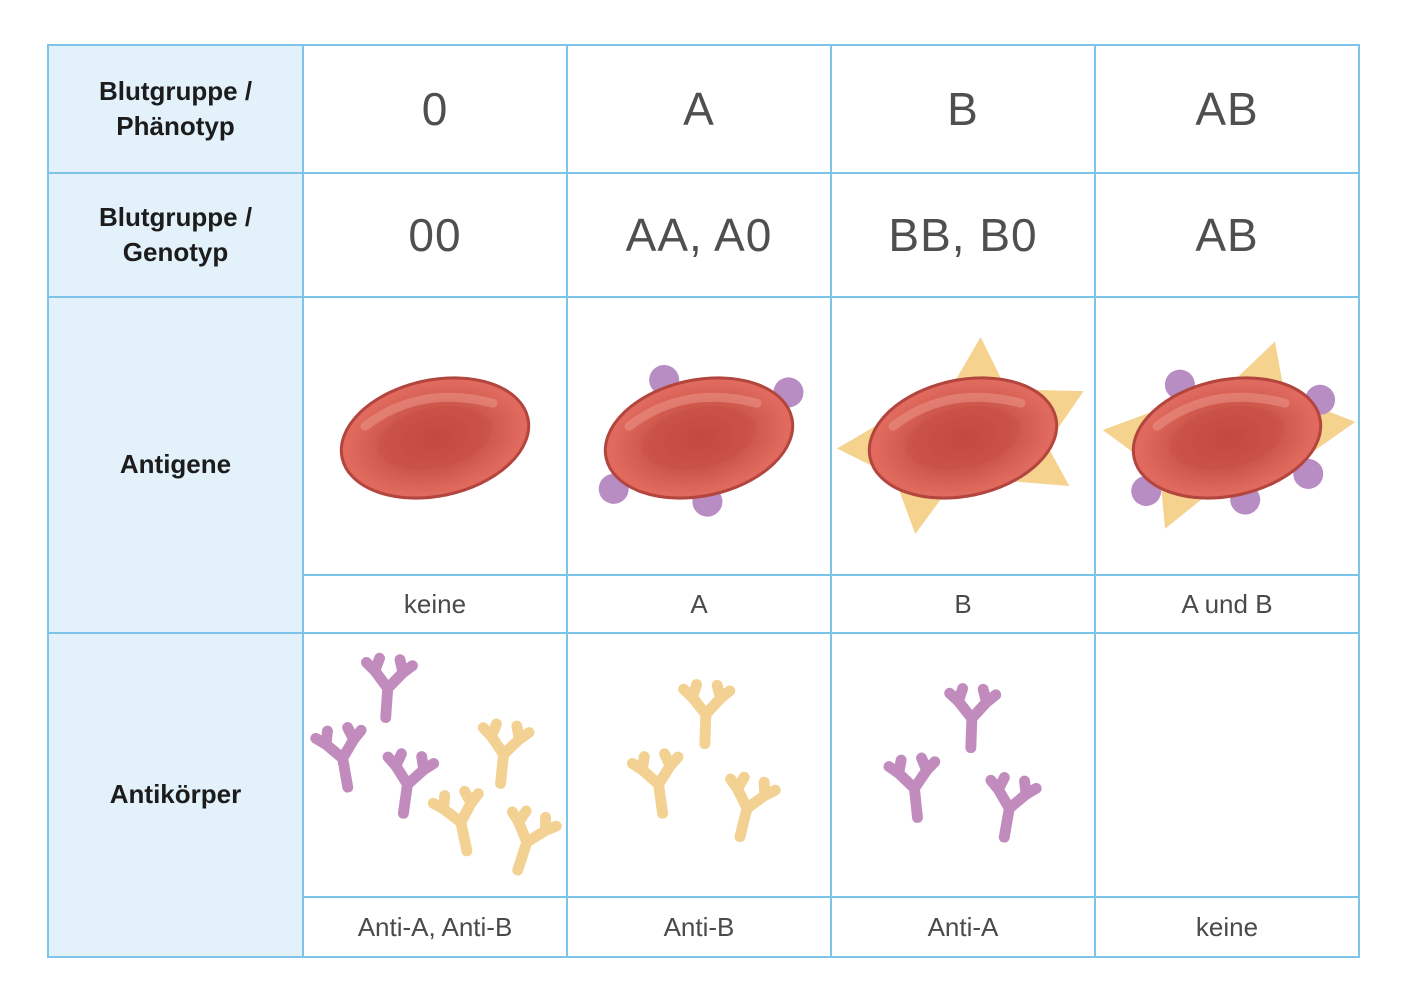 This screenshot has width=1413, height=1000. I want to click on phenotype-cell-0: 0, so click(435, 109).